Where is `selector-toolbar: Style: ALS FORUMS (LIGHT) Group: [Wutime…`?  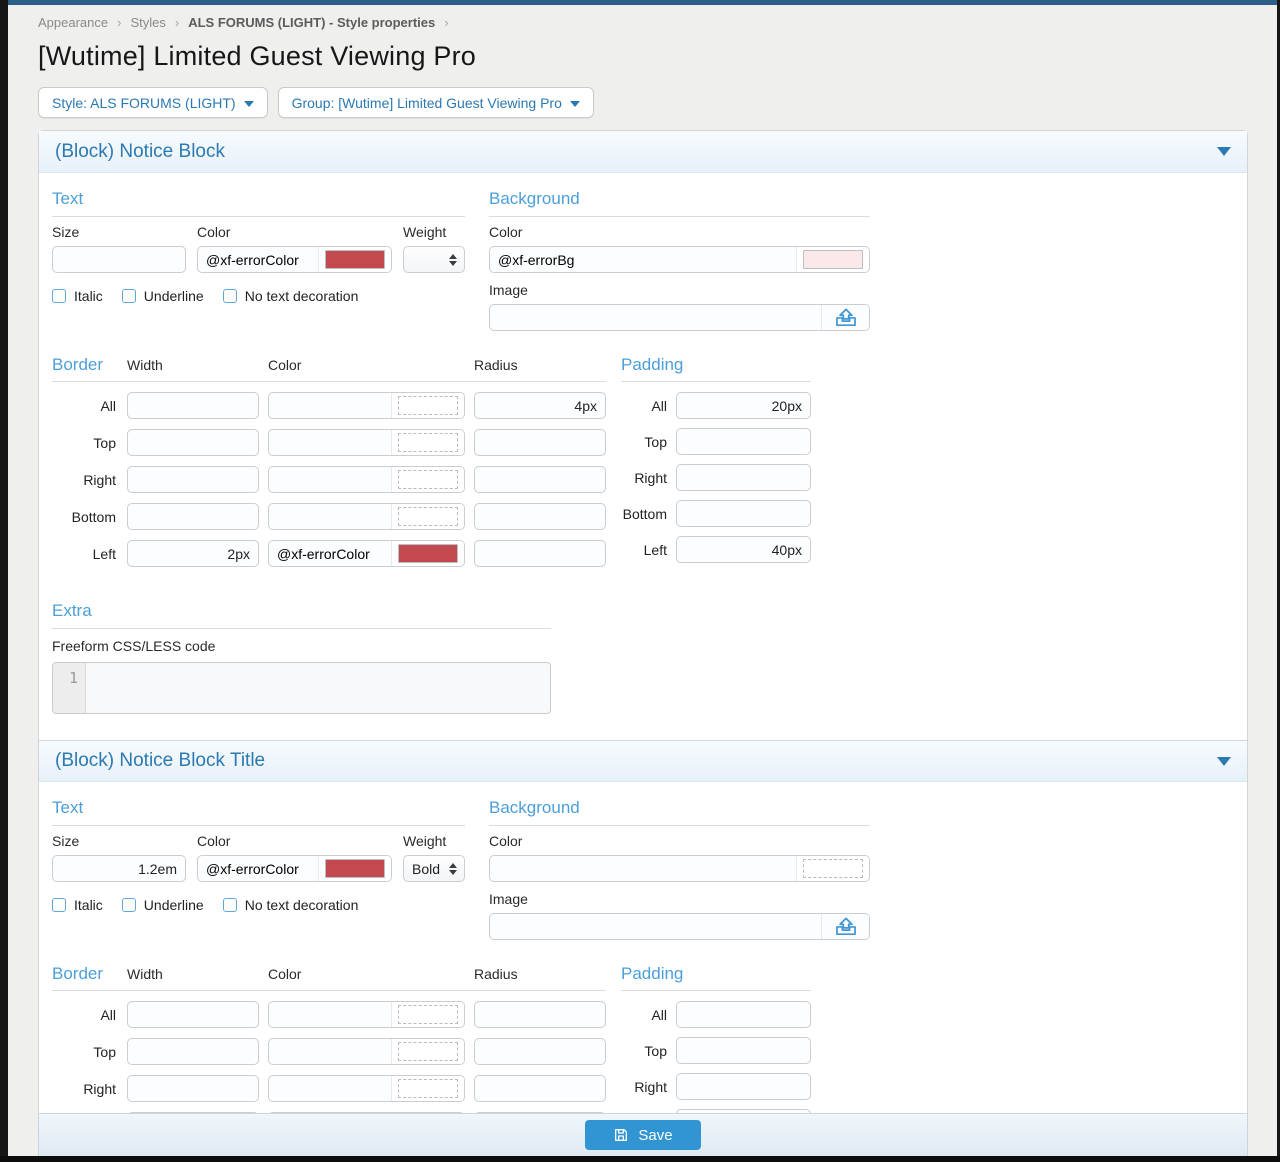 selector-toolbar: Style: ALS FORUMS (LIGHT) Group: [Wutime… is located at coordinates (643, 102).